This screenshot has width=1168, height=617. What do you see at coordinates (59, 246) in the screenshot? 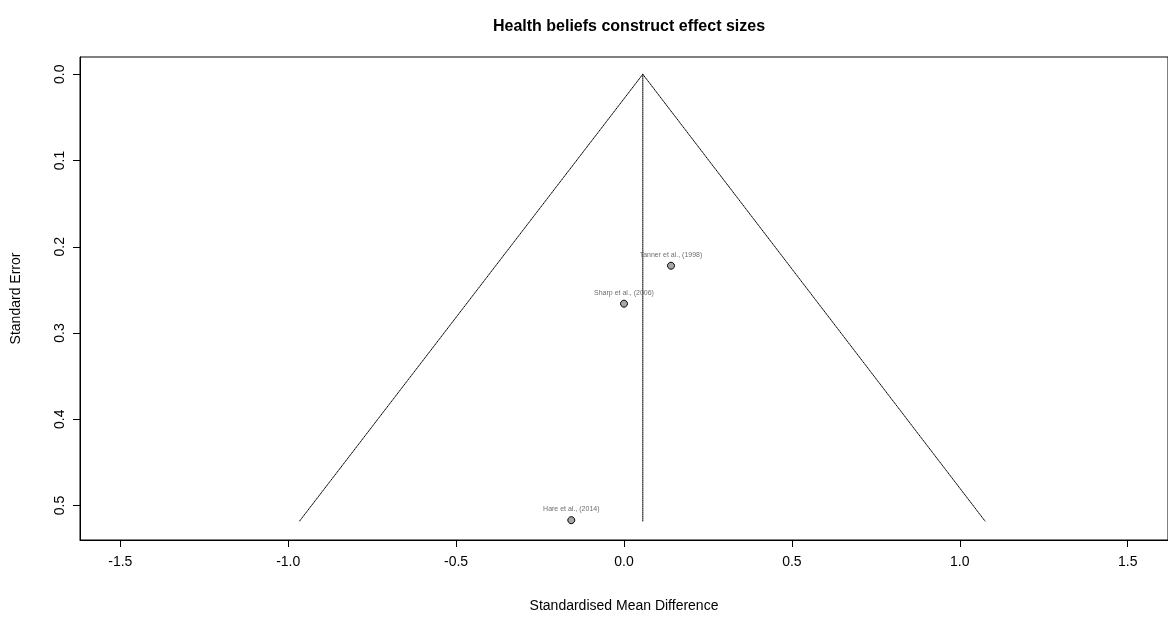
I see `y-tick-label: 0.2` at bounding box center [59, 246].